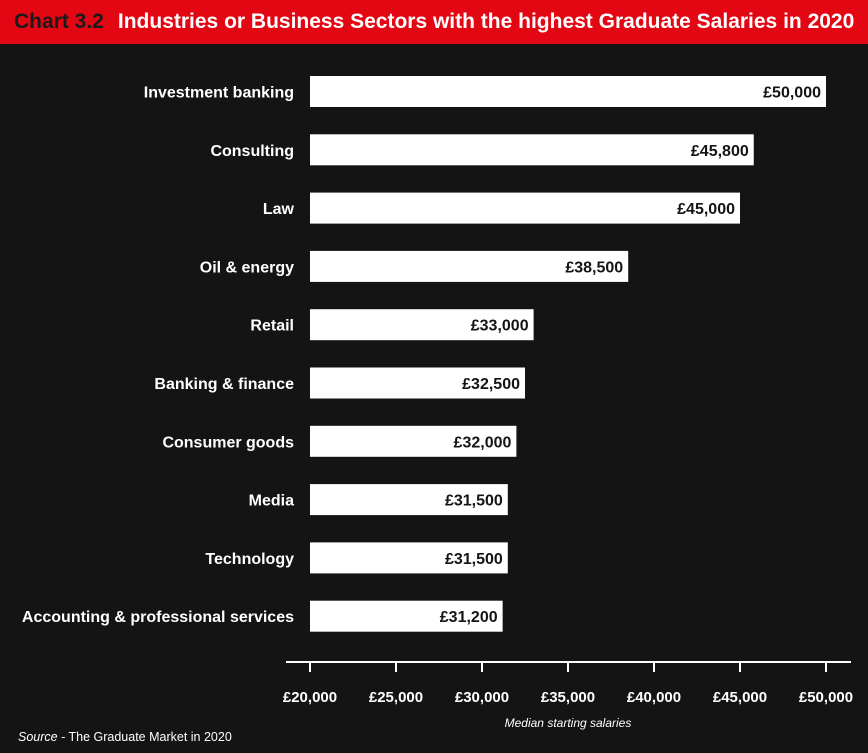 The image size is (868, 753). Describe the element at coordinates (224, 384) in the screenshot. I see `category-label: Banking & finance` at that location.